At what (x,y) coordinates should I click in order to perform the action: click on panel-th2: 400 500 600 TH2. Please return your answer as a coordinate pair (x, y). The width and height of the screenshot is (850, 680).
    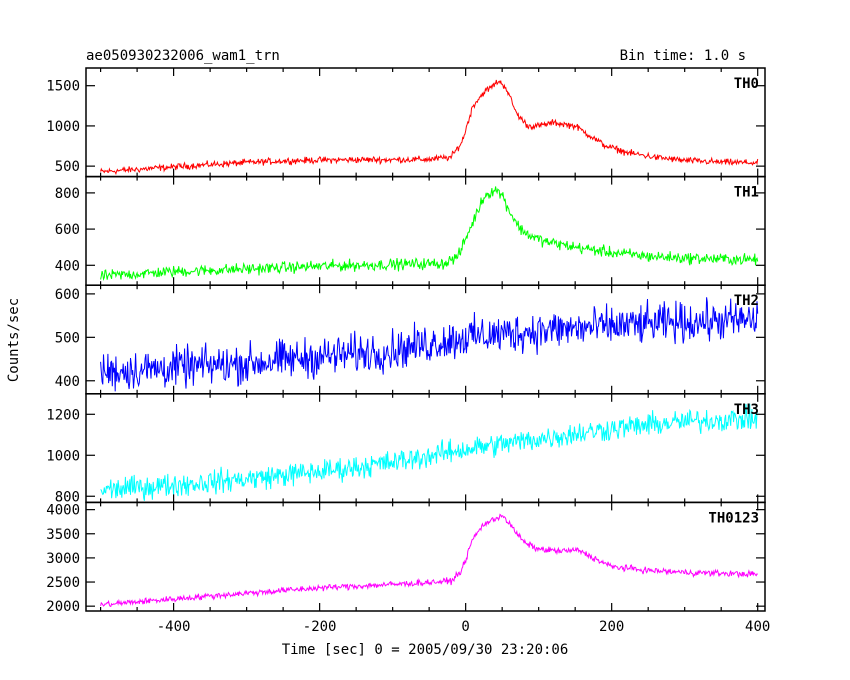
    Looking at the image, I should click on (410, 339).